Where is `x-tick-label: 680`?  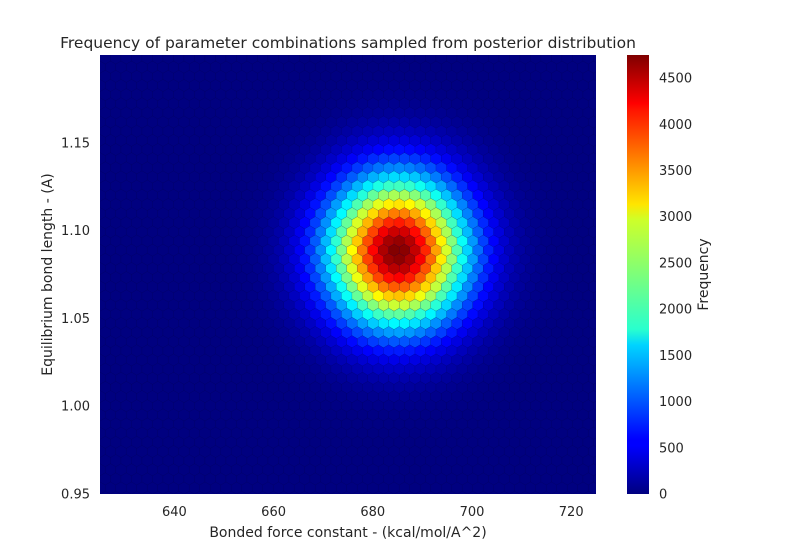
x-tick-label: 680 is located at coordinates (372, 512).